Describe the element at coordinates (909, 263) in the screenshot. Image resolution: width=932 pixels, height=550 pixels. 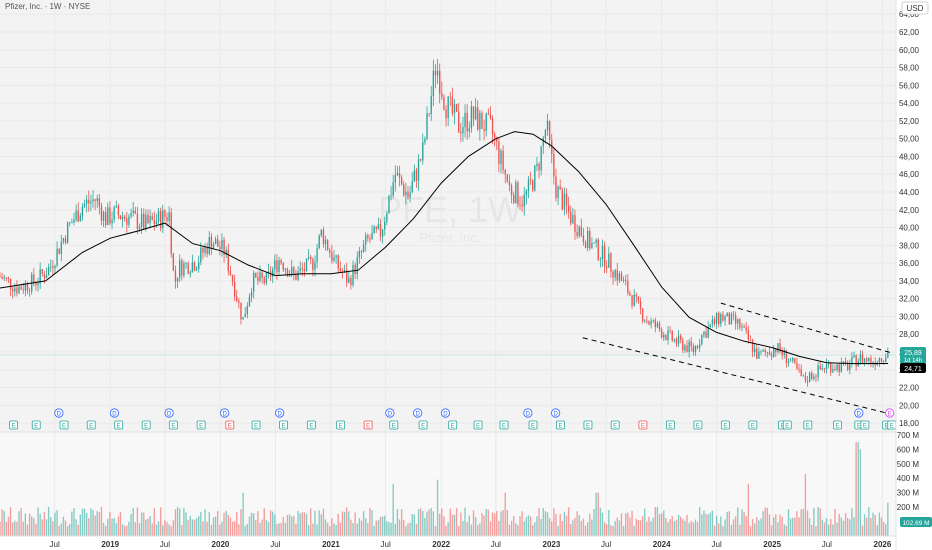
I see `price-tick-label: 36,00` at that location.